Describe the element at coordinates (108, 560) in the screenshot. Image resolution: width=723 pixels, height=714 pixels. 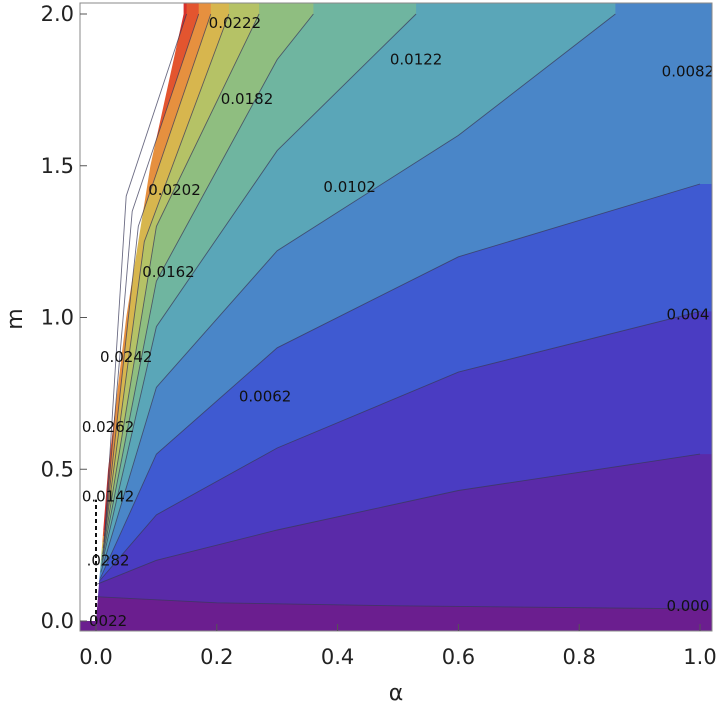
I see `contour-value-label: .0282` at that location.